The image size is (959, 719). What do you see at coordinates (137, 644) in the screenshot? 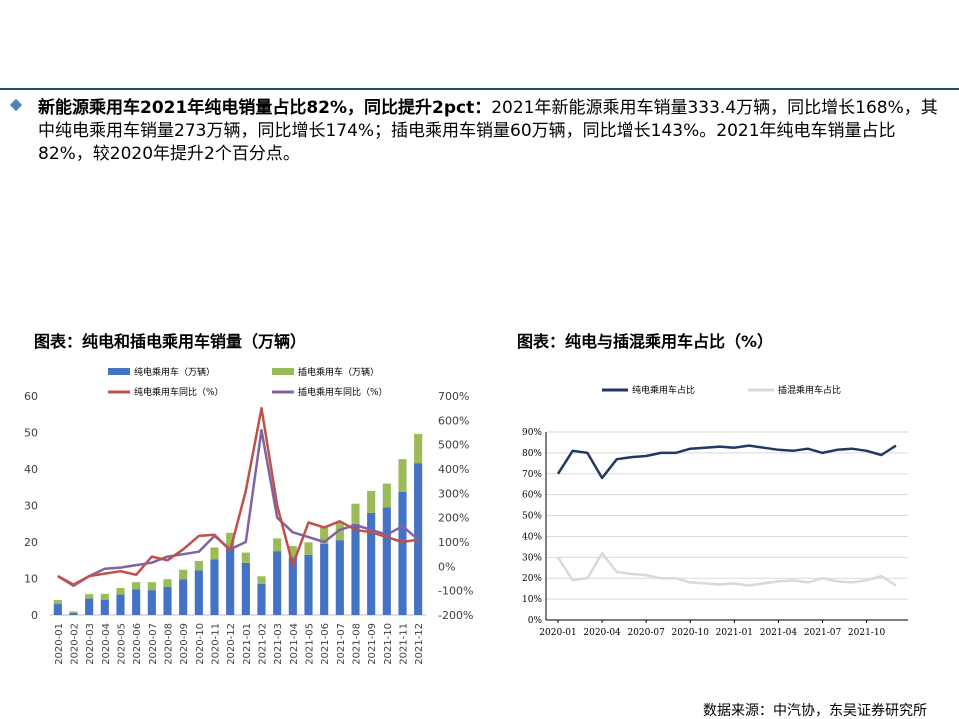
I see `x-tick-label-2020-06: 2020-06` at bounding box center [137, 644].